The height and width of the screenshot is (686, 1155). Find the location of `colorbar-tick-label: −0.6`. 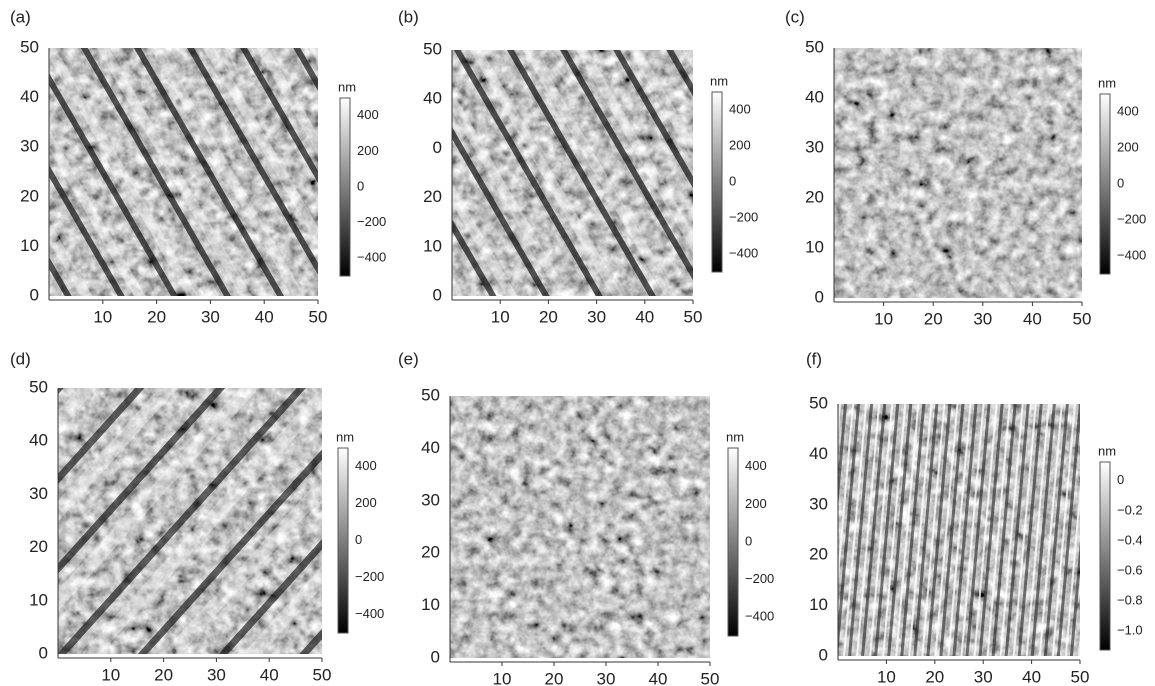

colorbar-tick-label: −0.6 is located at coordinates (1130, 569).